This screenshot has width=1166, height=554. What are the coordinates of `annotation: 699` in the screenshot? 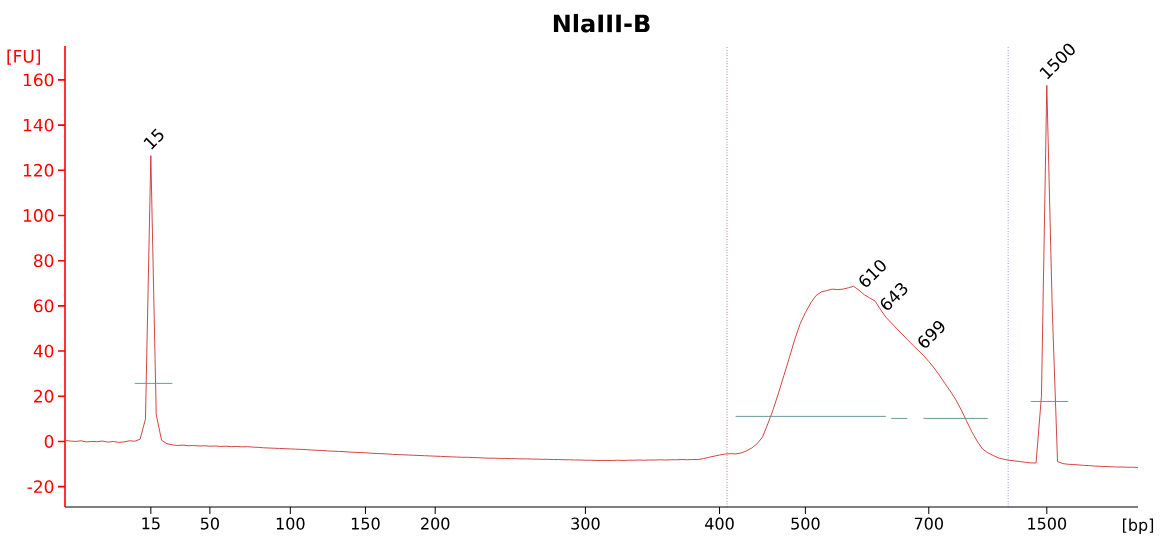 It's located at (931, 334).